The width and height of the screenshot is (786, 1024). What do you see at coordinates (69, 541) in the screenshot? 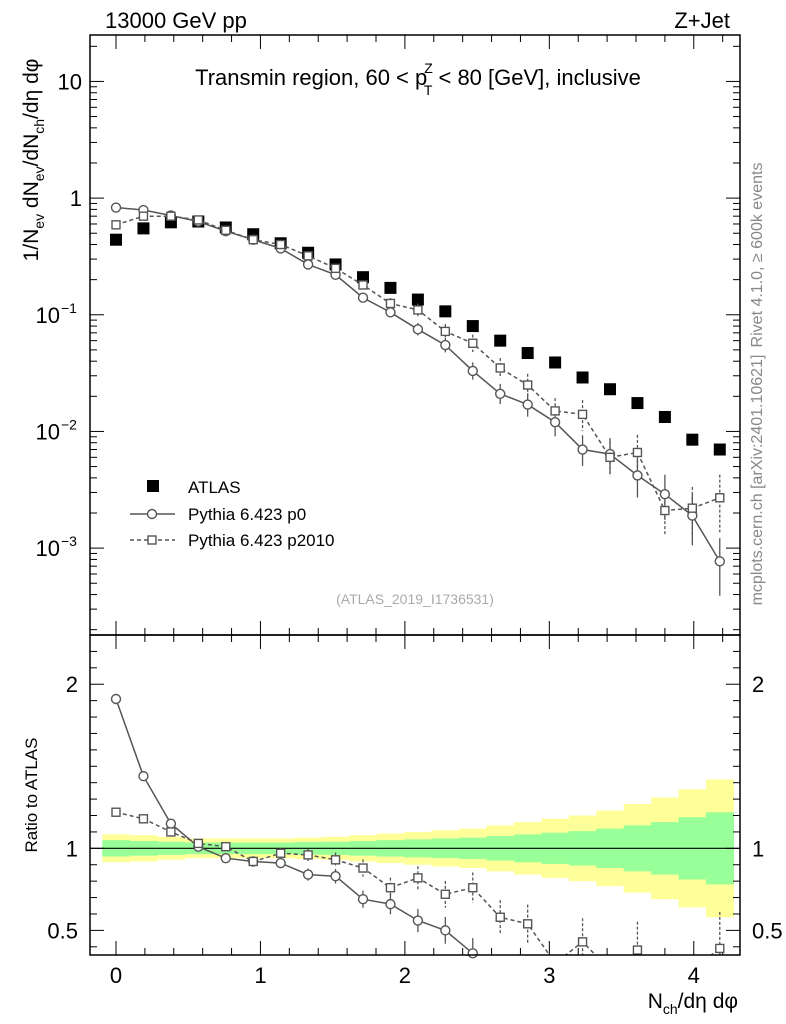
I see `y-tick-exponent: −3` at bounding box center [69, 541].